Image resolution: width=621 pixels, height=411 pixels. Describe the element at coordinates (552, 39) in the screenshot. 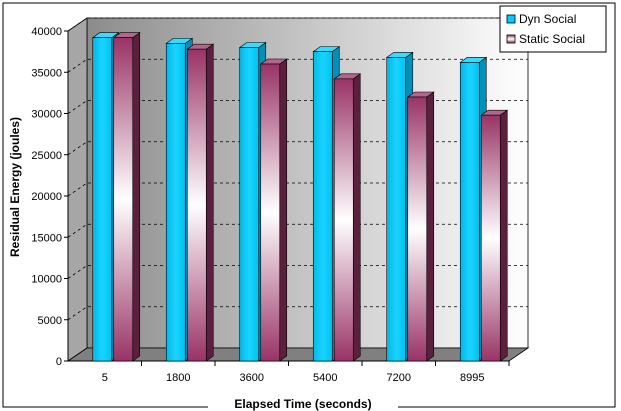

I see `legend-label-static-social: Static Social` at that location.